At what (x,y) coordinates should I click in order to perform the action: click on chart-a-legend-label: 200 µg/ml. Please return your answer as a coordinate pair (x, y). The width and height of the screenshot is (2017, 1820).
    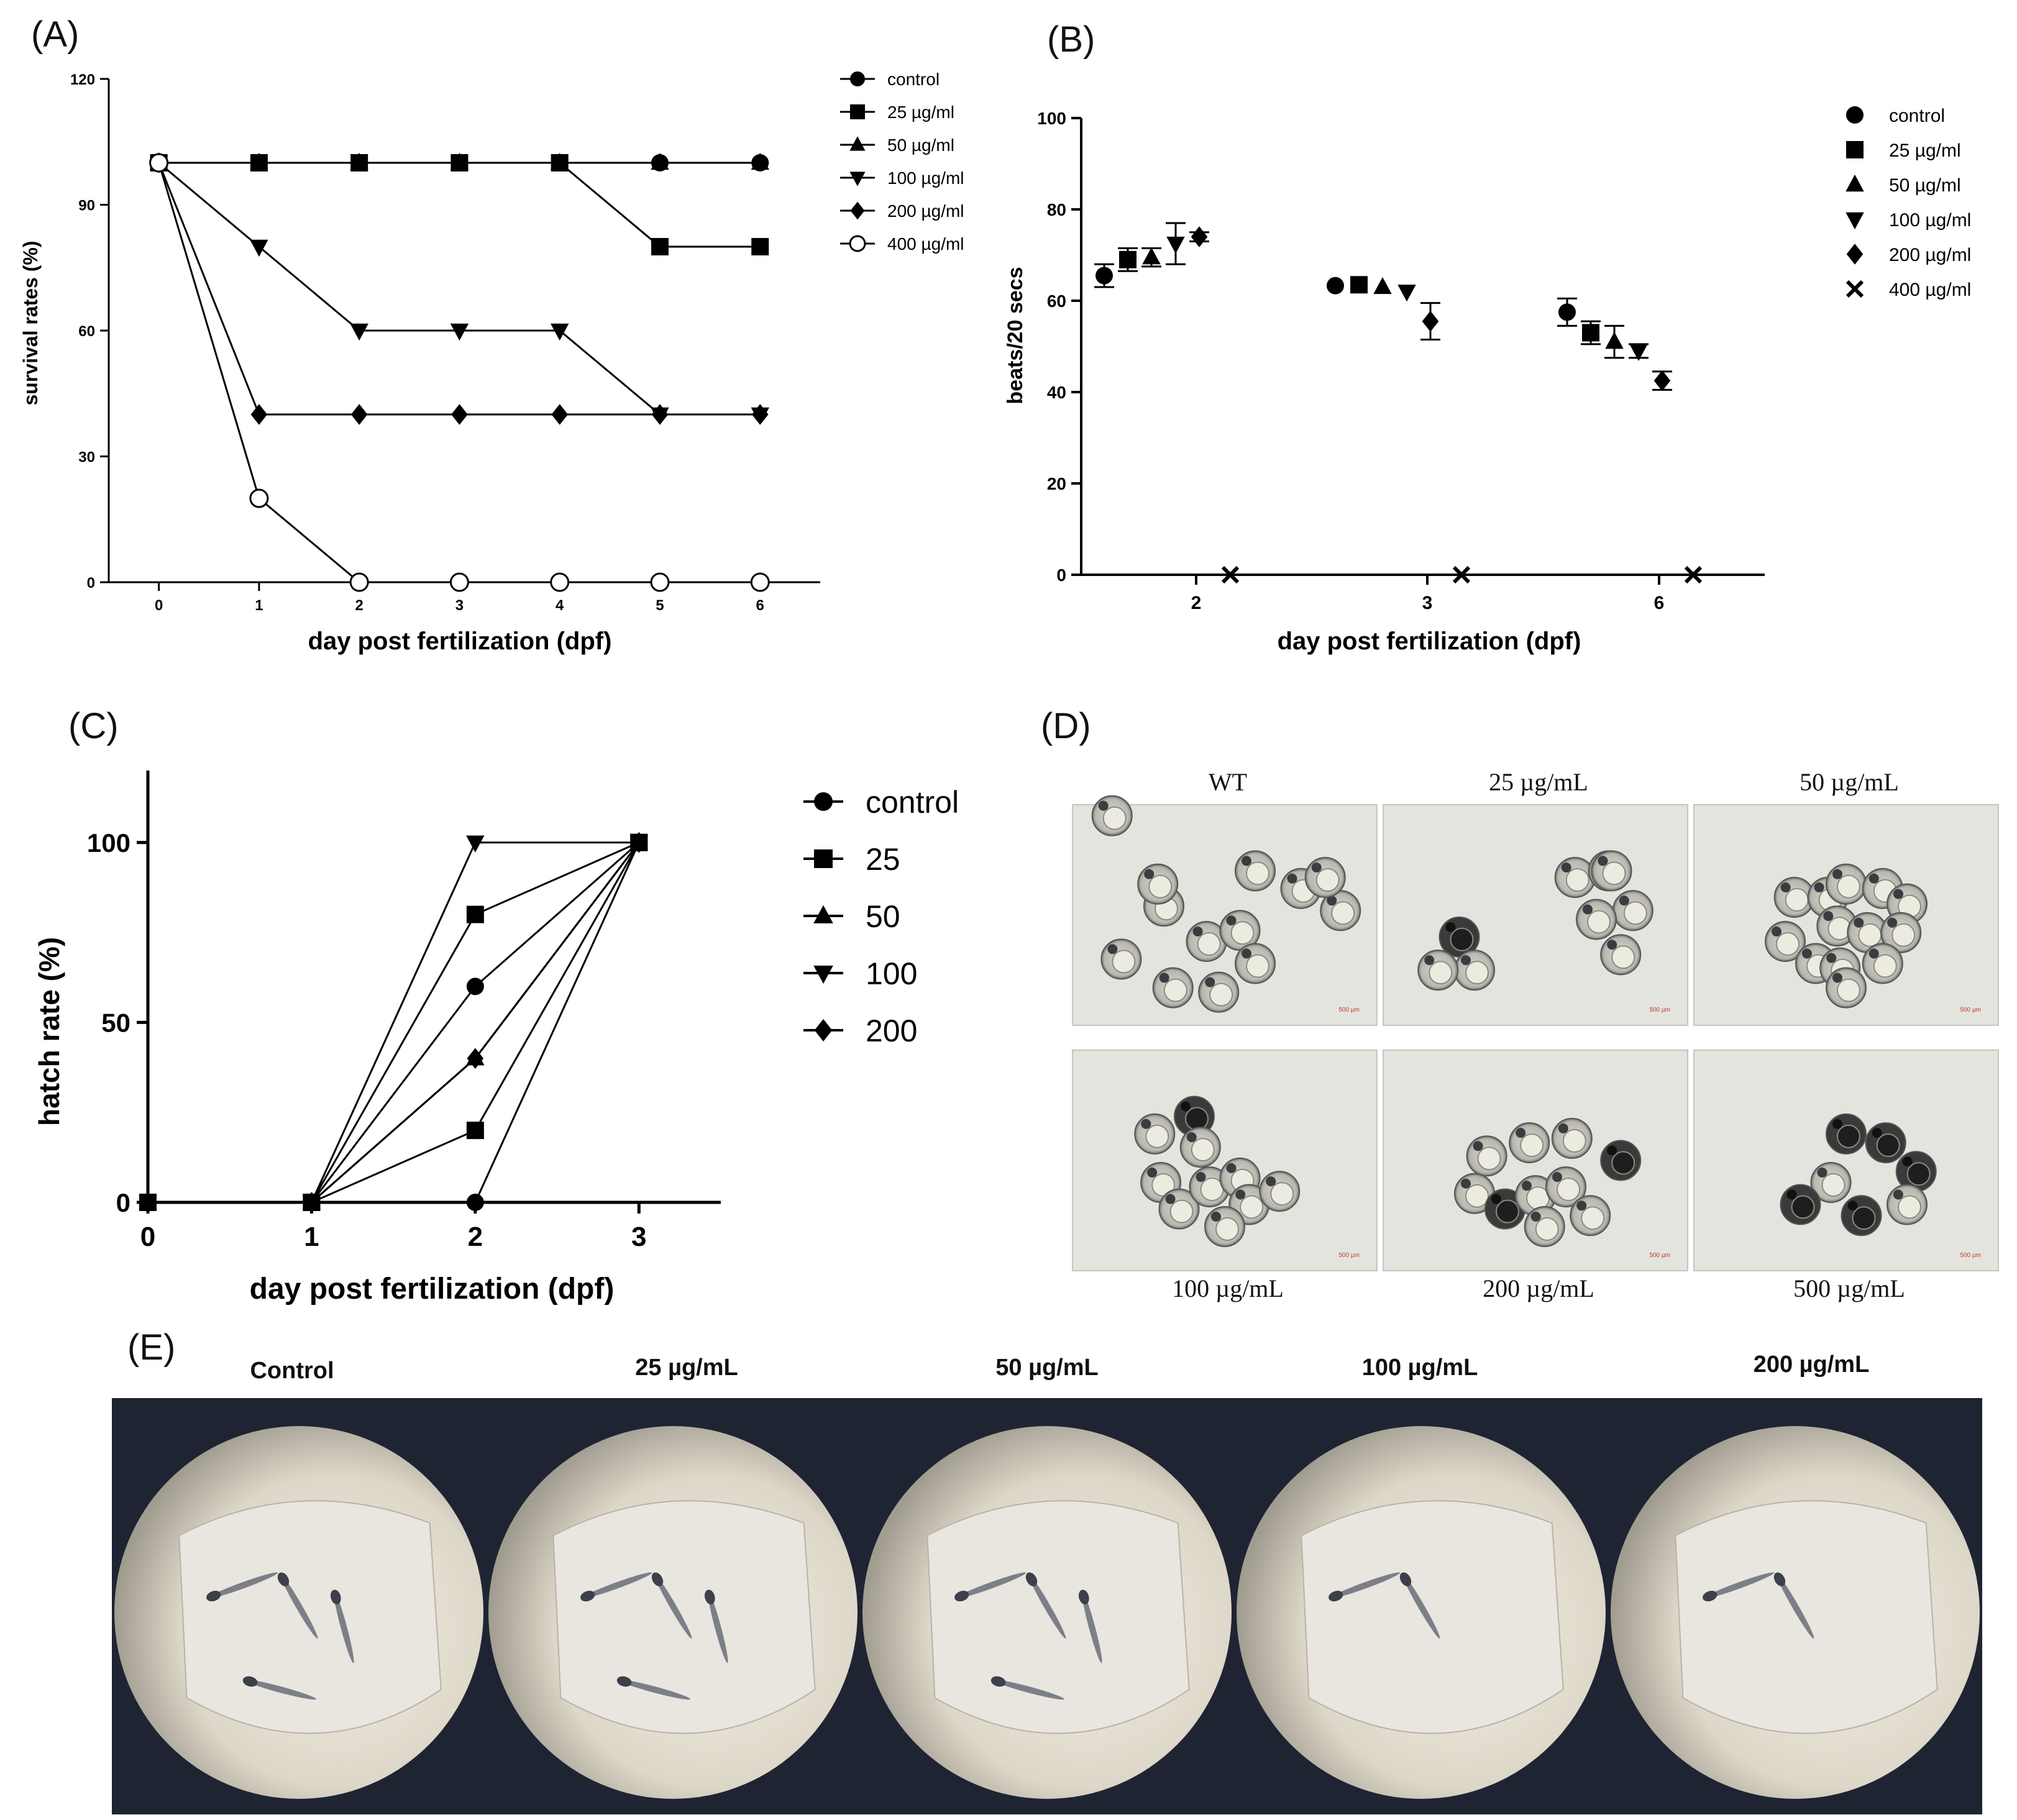
    Looking at the image, I should click on (925, 211).